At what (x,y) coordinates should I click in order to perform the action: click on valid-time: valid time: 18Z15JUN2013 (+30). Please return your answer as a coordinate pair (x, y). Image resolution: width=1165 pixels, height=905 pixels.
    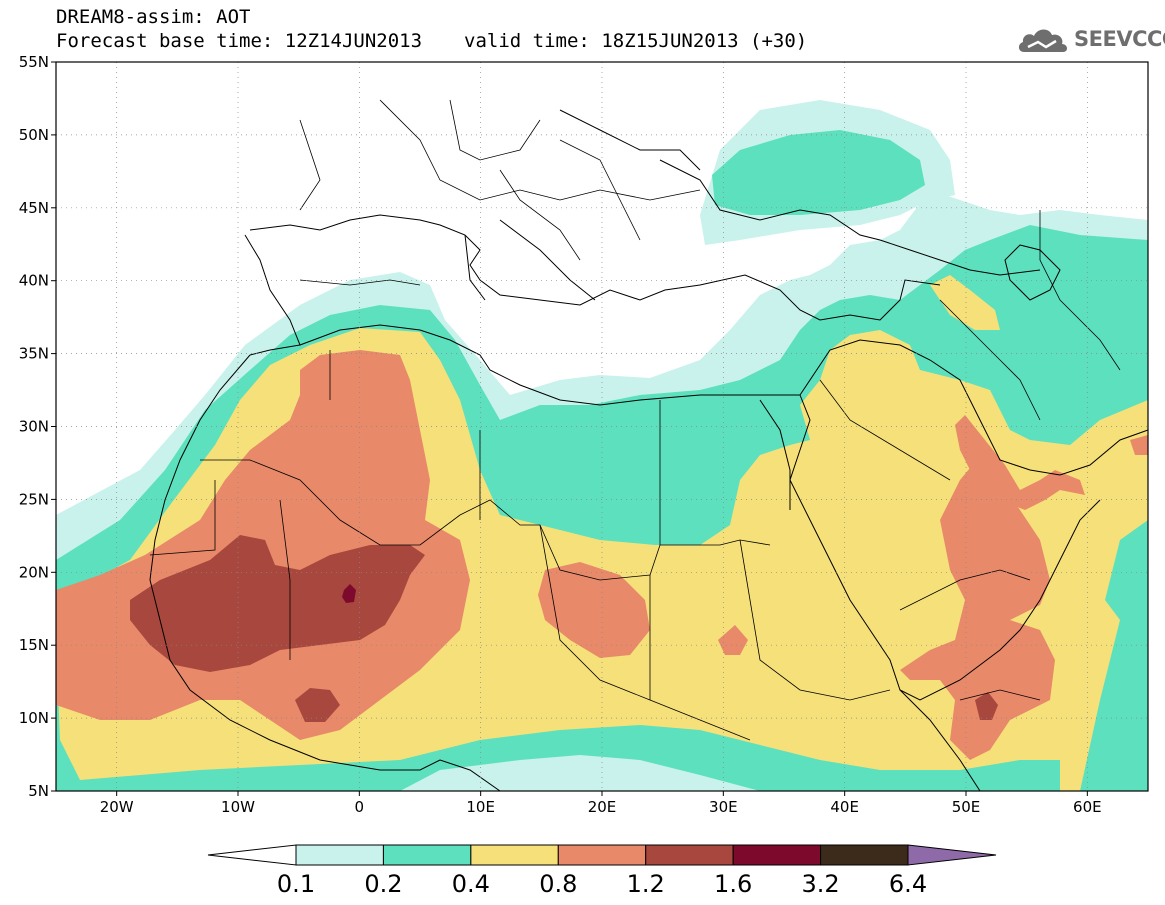
    Looking at the image, I should click on (636, 41).